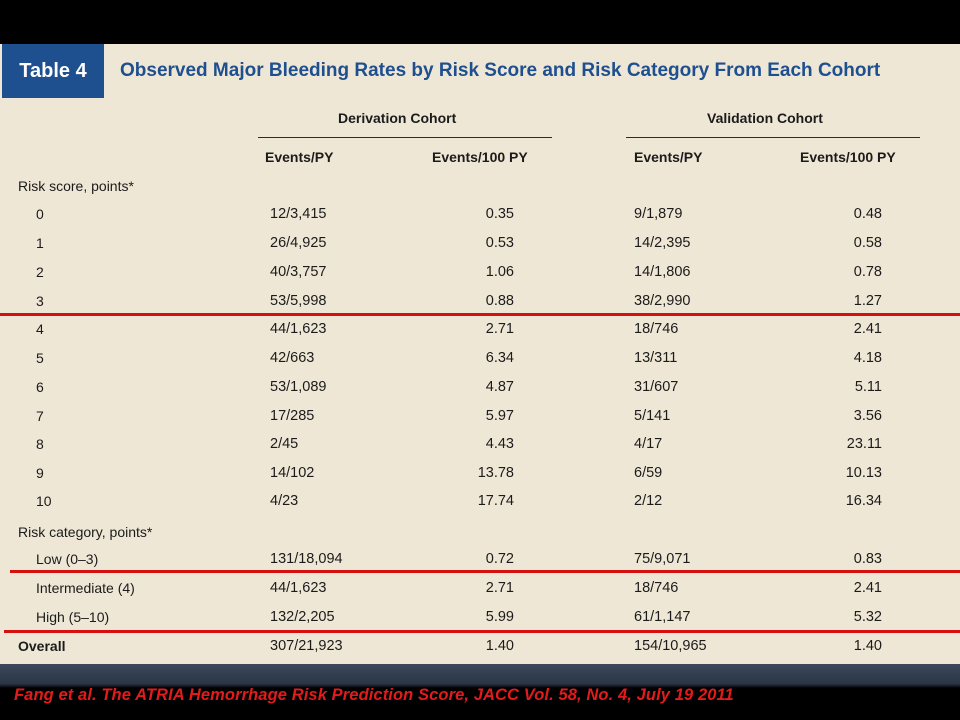  I want to click on score-row-v-rate: 1.27, so click(867, 301).